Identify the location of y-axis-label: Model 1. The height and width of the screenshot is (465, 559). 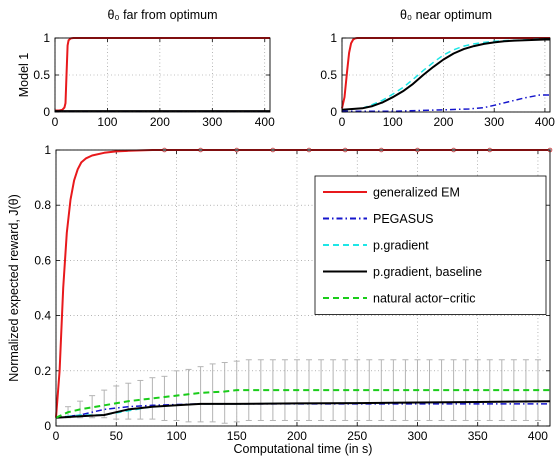
(24, 75).